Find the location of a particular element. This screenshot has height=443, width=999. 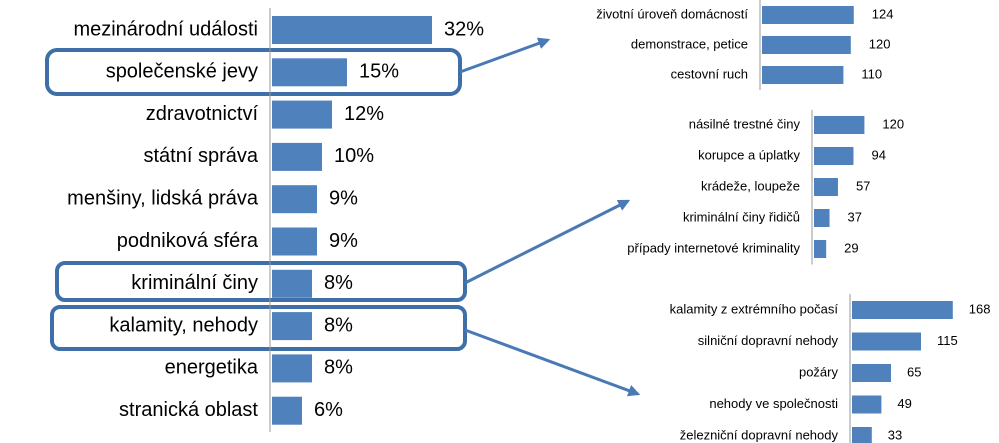

category-label: demonstrace, petice is located at coordinates (689, 43).